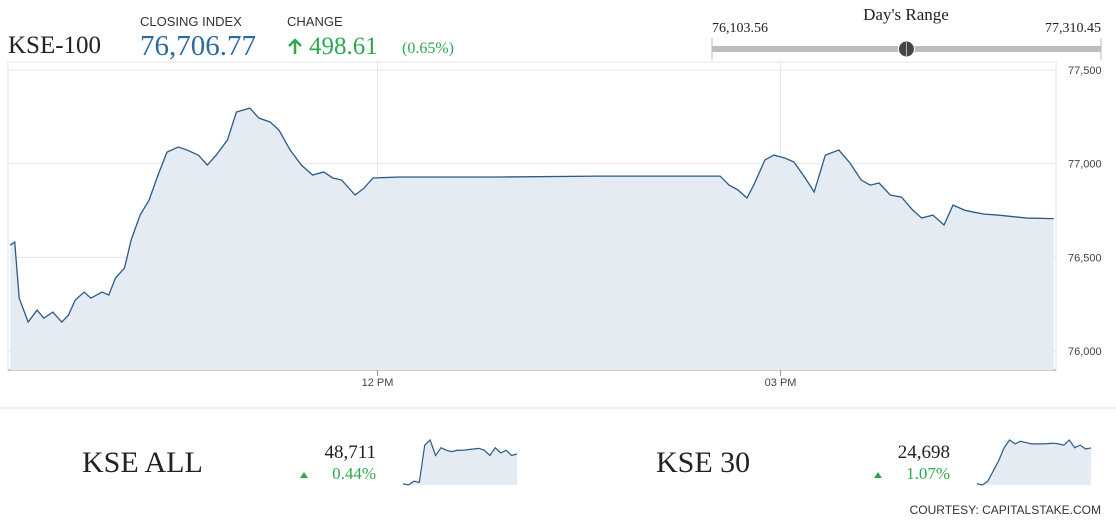  I want to click on range-high: 77,310.45, so click(1073, 28).